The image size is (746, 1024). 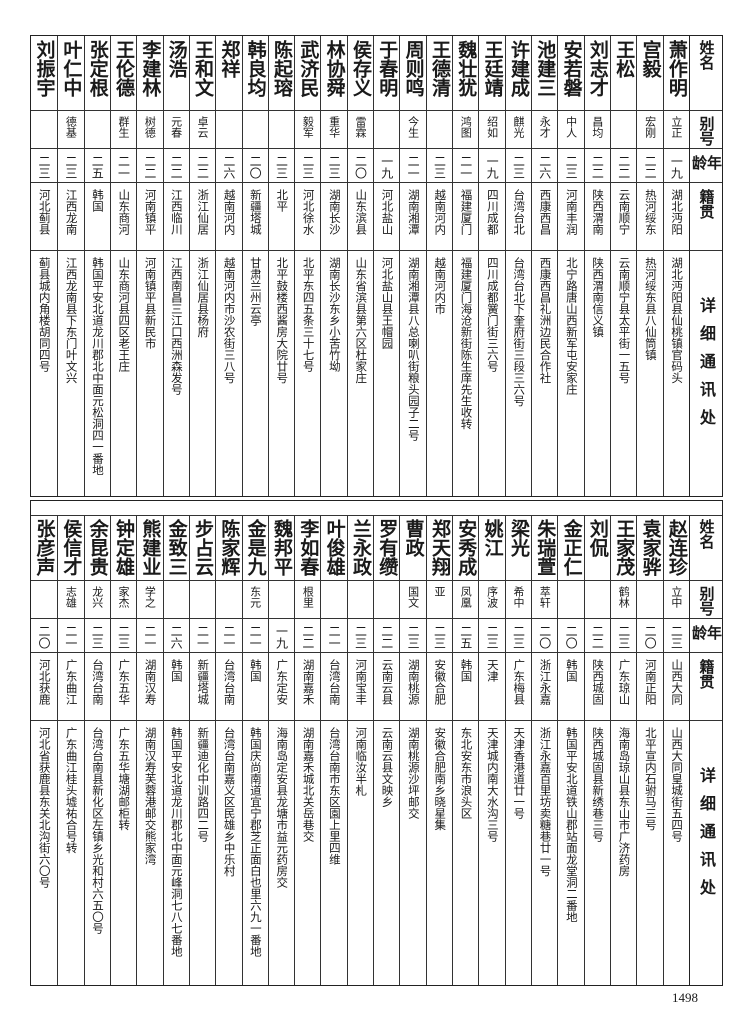 I want to click on address-cell: 越南河内市沙农街三八号, so click(x=228, y=373).